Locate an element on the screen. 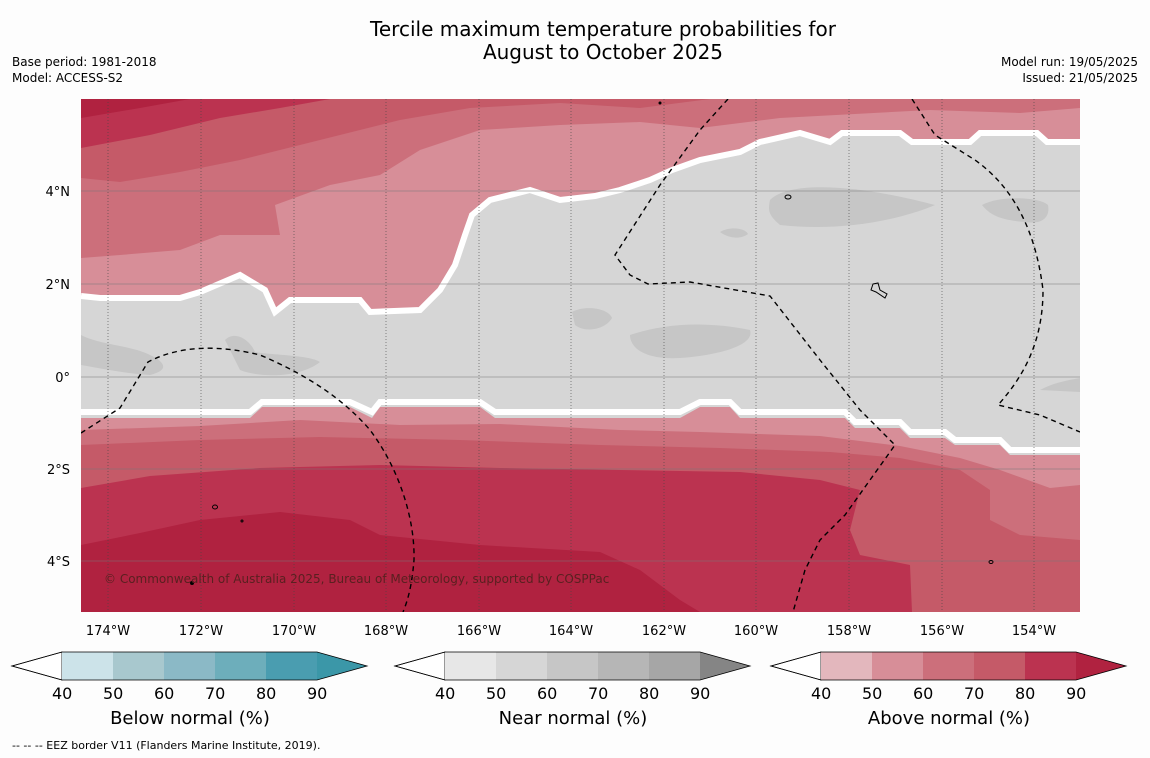 The image size is (1150, 758). lon-label: 174°W is located at coordinates (108, 631).